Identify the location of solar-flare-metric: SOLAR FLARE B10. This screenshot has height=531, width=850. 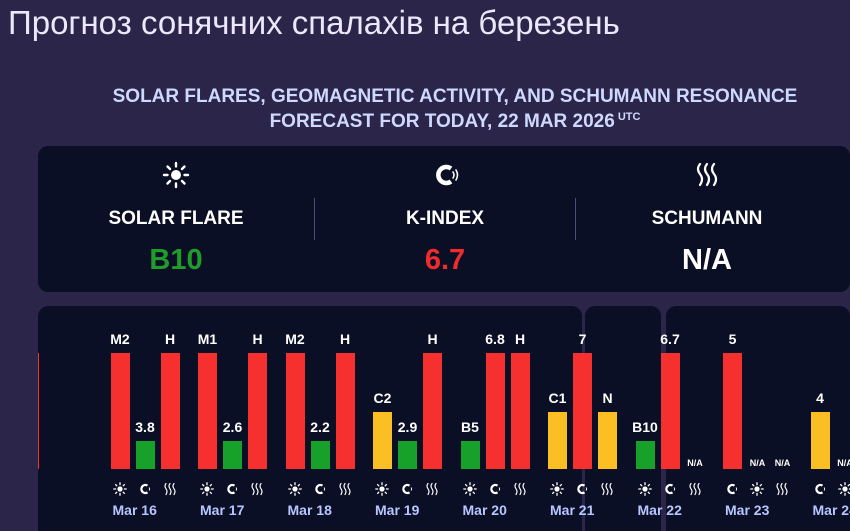
(176, 219).